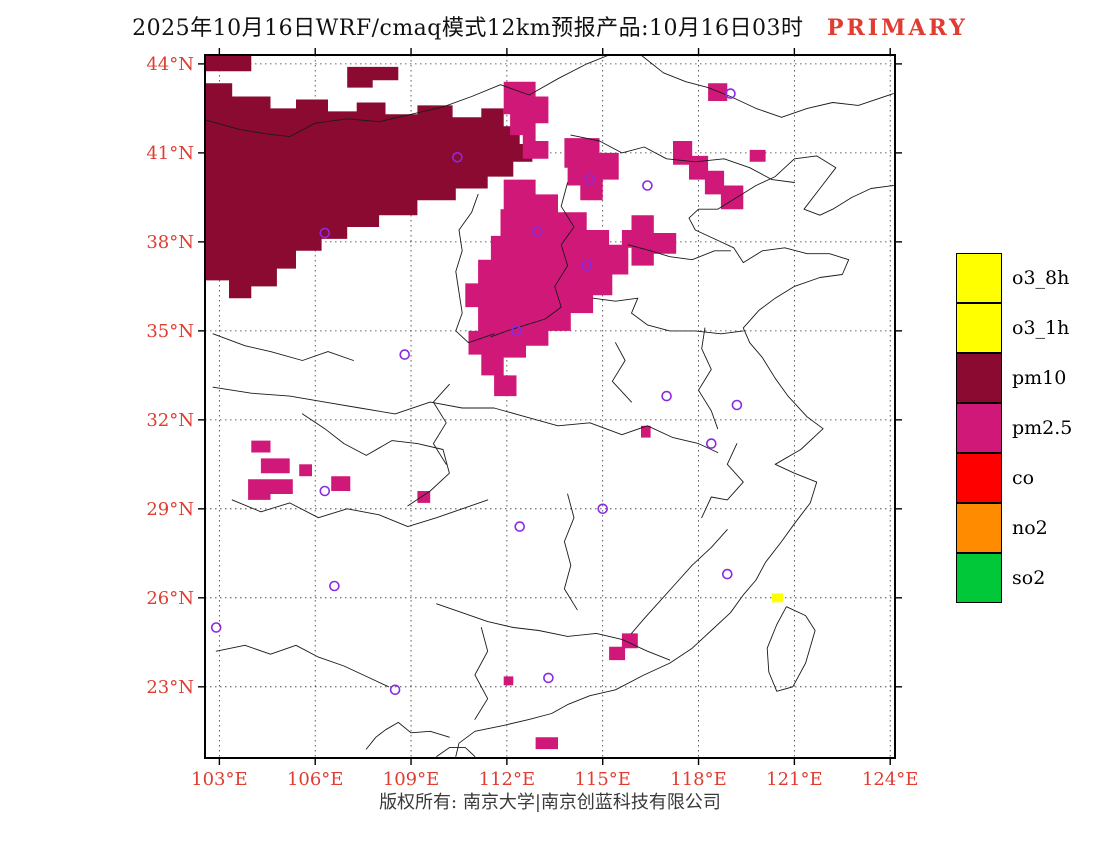 This screenshot has width=1100, height=850. What do you see at coordinates (170, 331) in the screenshot?
I see `lat-tick-label: 35°N` at bounding box center [170, 331].